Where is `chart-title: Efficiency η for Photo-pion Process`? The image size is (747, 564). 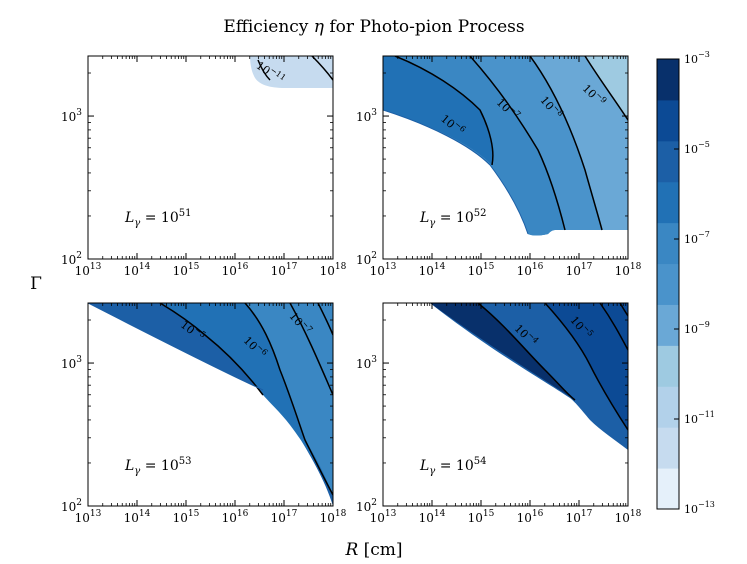 chart-title: Efficiency η for Photo-pion Process is located at coordinates (373, 27).